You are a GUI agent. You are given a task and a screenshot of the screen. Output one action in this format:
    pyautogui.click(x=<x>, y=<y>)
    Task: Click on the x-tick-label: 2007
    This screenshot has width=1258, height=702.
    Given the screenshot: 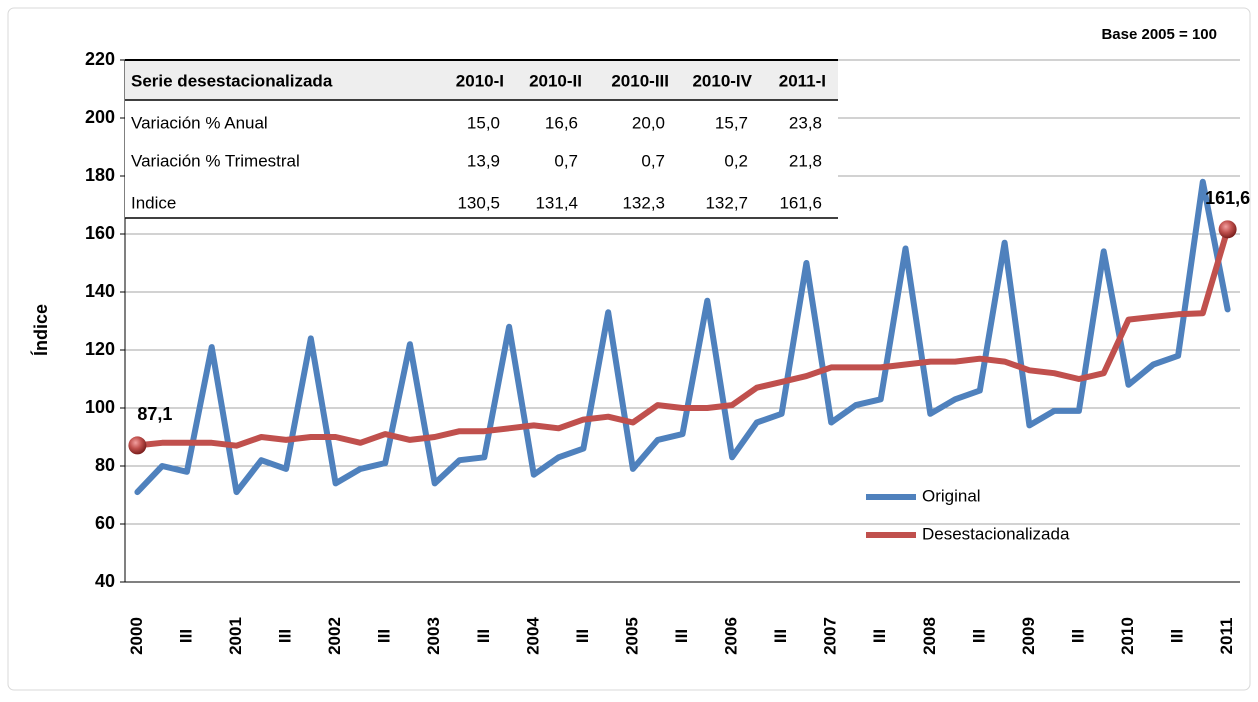 What is the action you would take?
    pyautogui.click(x=830, y=636)
    